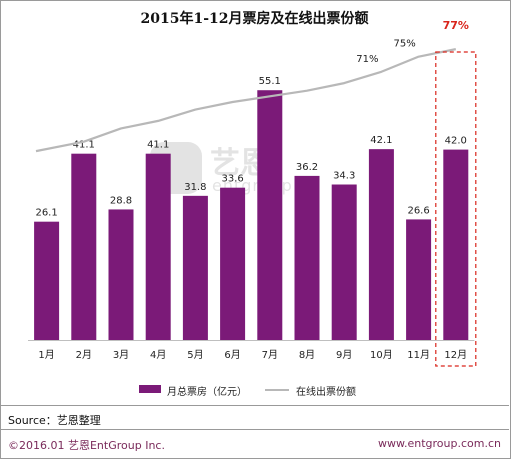  Describe the element at coordinates (158, 355) in the screenshot. I see `x-tick-label-4: 4月` at that location.